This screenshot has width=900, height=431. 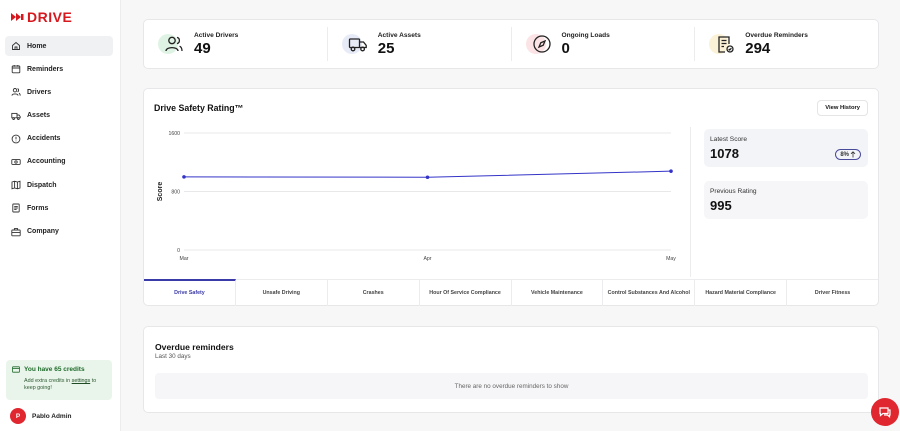 I want to click on user-name: Pablo Admin, so click(x=52, y=416).